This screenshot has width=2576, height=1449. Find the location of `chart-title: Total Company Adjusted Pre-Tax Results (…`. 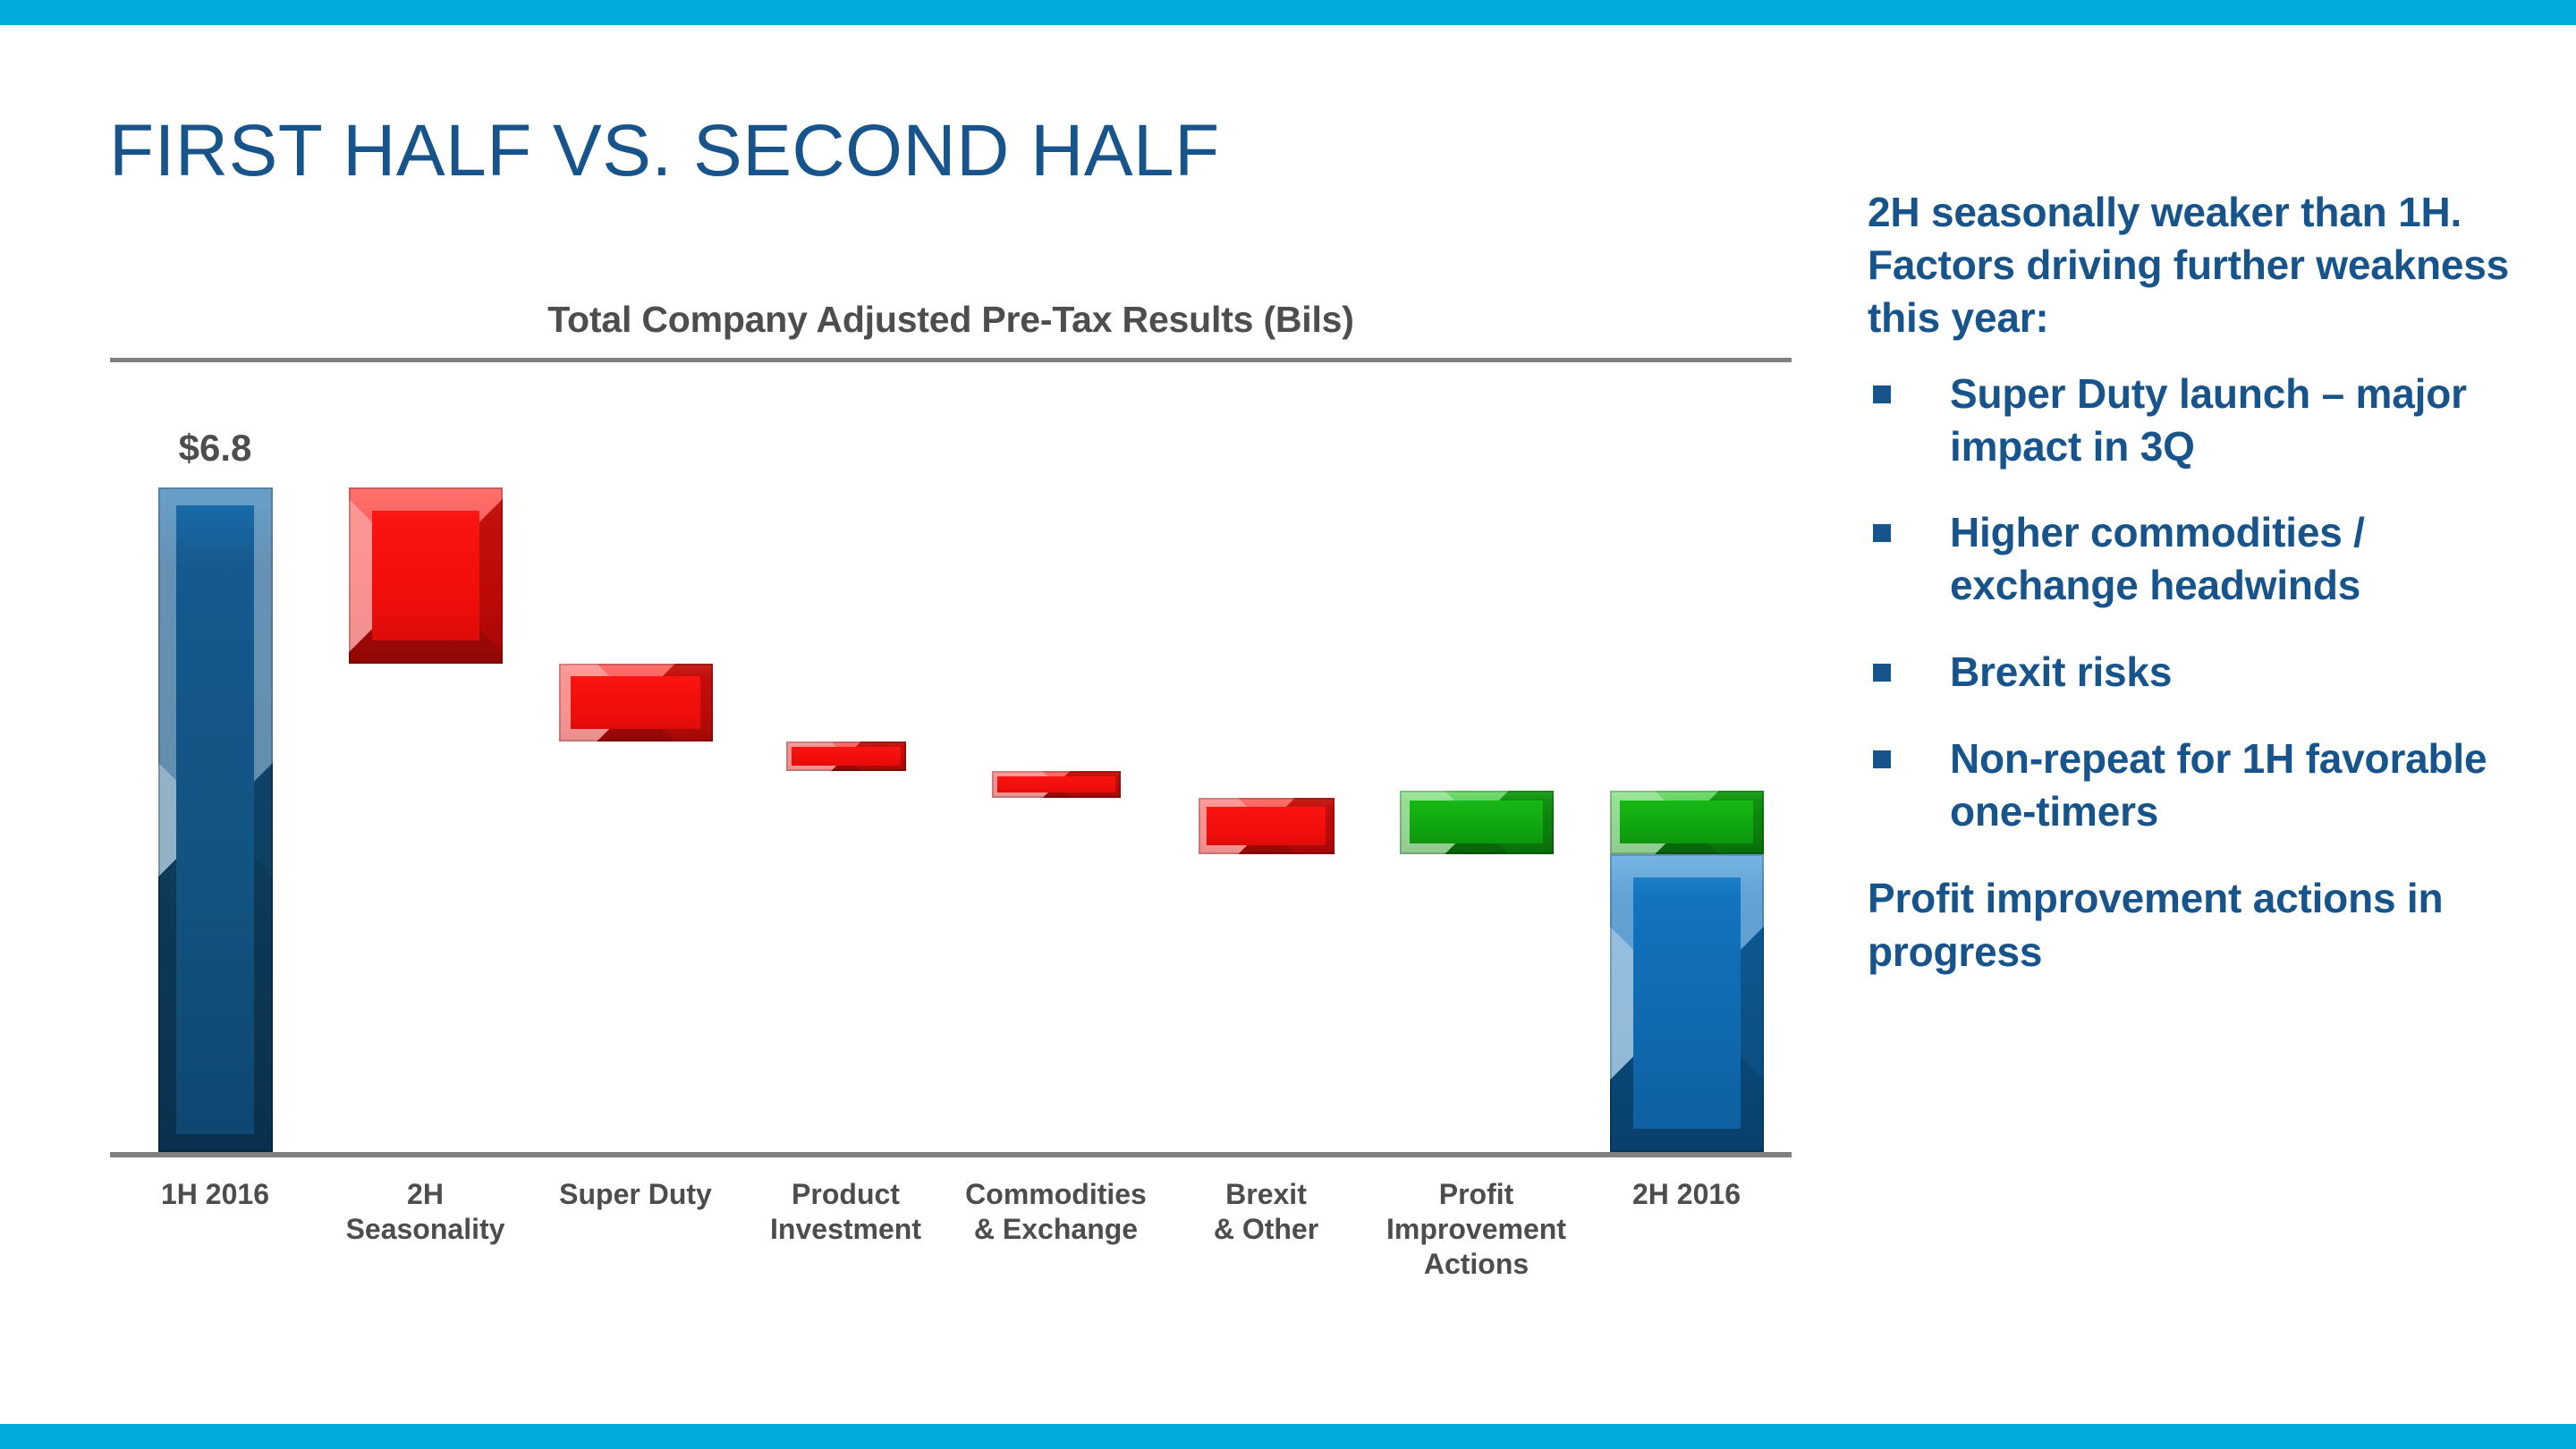

chart-title: Total Company Adjusted Pre-Tax Results (… is located at coordinates (950, 319).